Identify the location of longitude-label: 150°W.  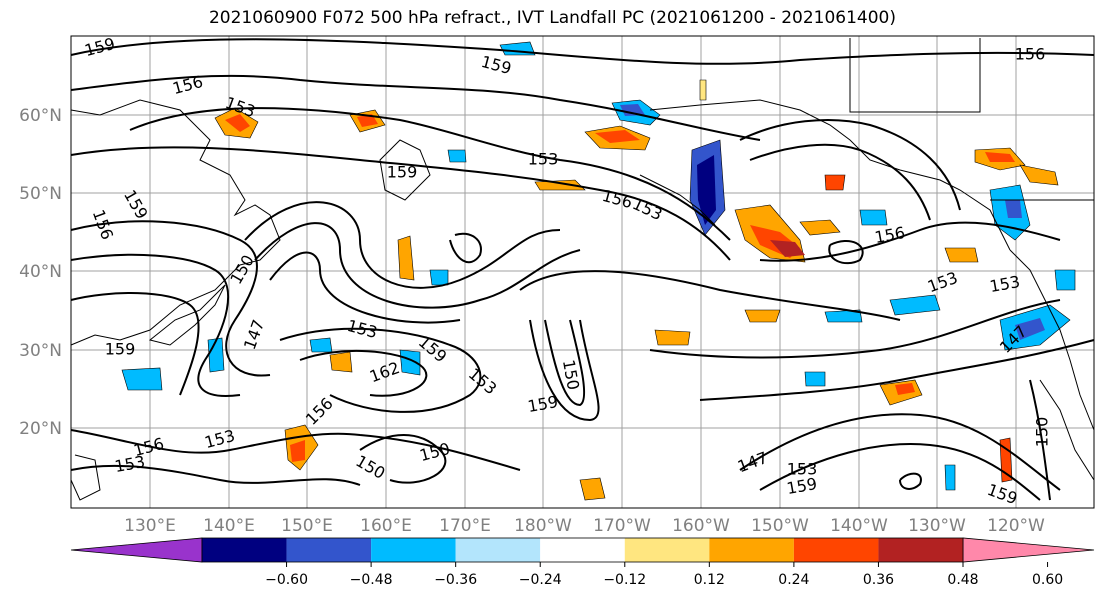
(780, 526).